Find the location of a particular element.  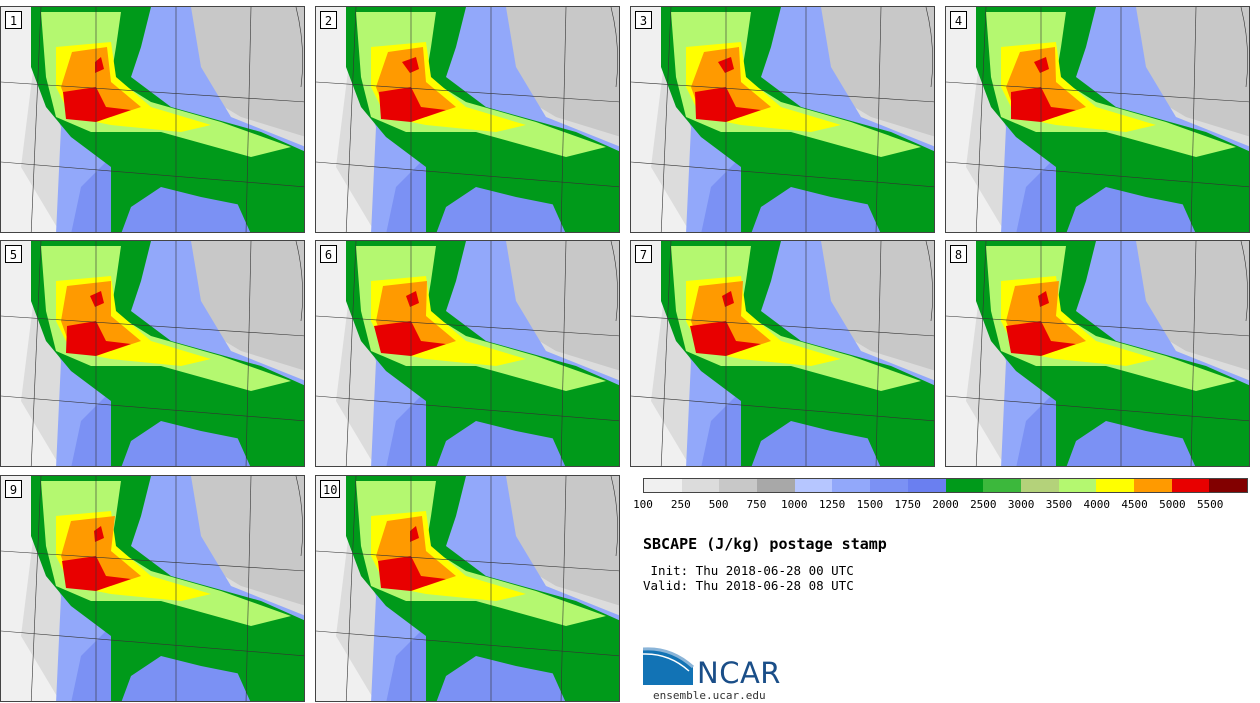

chart-title: SBCAPE (J/kg) postage stamp is located at coordinates (765, 544).